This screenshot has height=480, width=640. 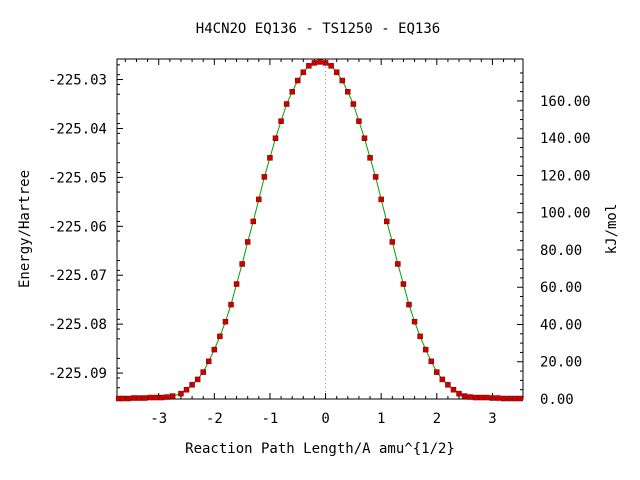 What do you see at coordinates (25, 229) in the screenshot?
I see `y-axis-label: Energy/Hartree` at bounding box center [25, 229].